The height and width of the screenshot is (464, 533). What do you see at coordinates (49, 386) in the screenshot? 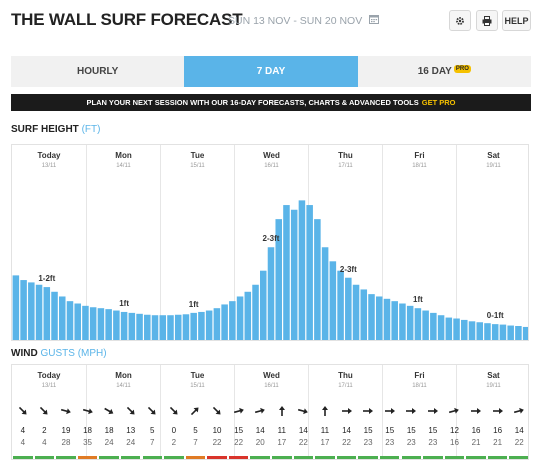
I see `day-date: 13/11` at bounding box center [49, 386].